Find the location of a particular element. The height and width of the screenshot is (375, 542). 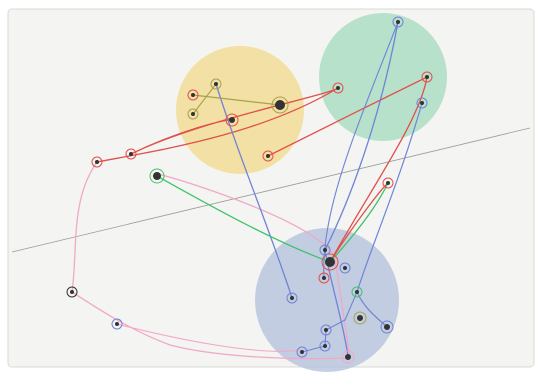

red-line-left is located at coordinates (217, 125).